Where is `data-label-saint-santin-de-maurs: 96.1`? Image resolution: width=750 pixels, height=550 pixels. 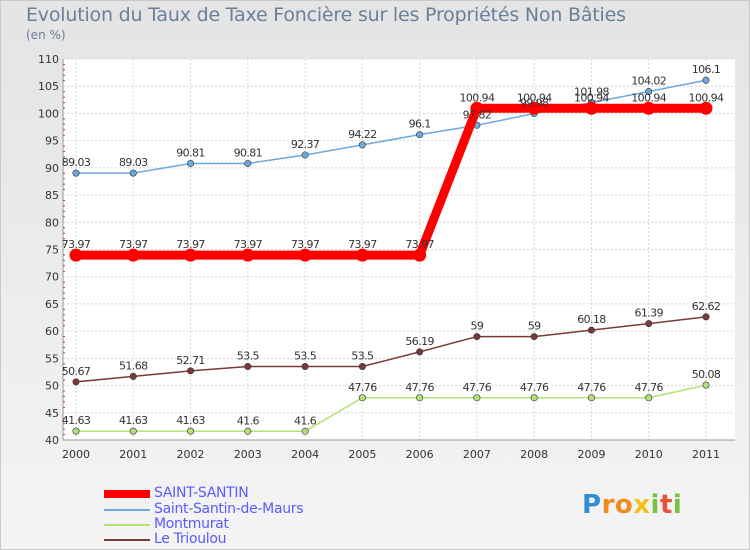
data-label-saint-santin-de-maurs: 96.1 is located at coordinates (420, 124).